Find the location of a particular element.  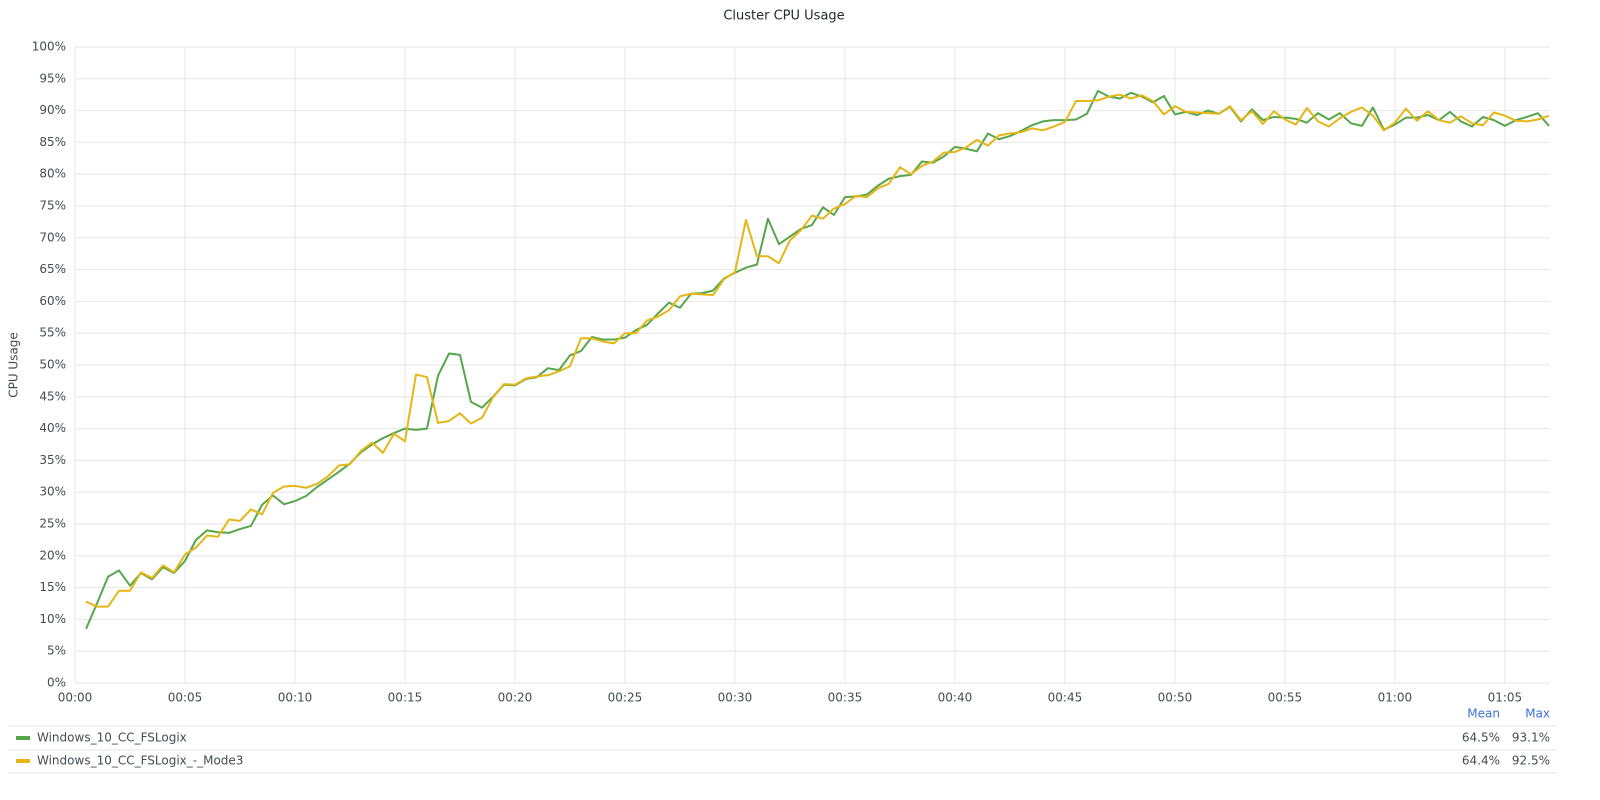

legend-stat: 64.4% is located at coordinates (1481, 761).